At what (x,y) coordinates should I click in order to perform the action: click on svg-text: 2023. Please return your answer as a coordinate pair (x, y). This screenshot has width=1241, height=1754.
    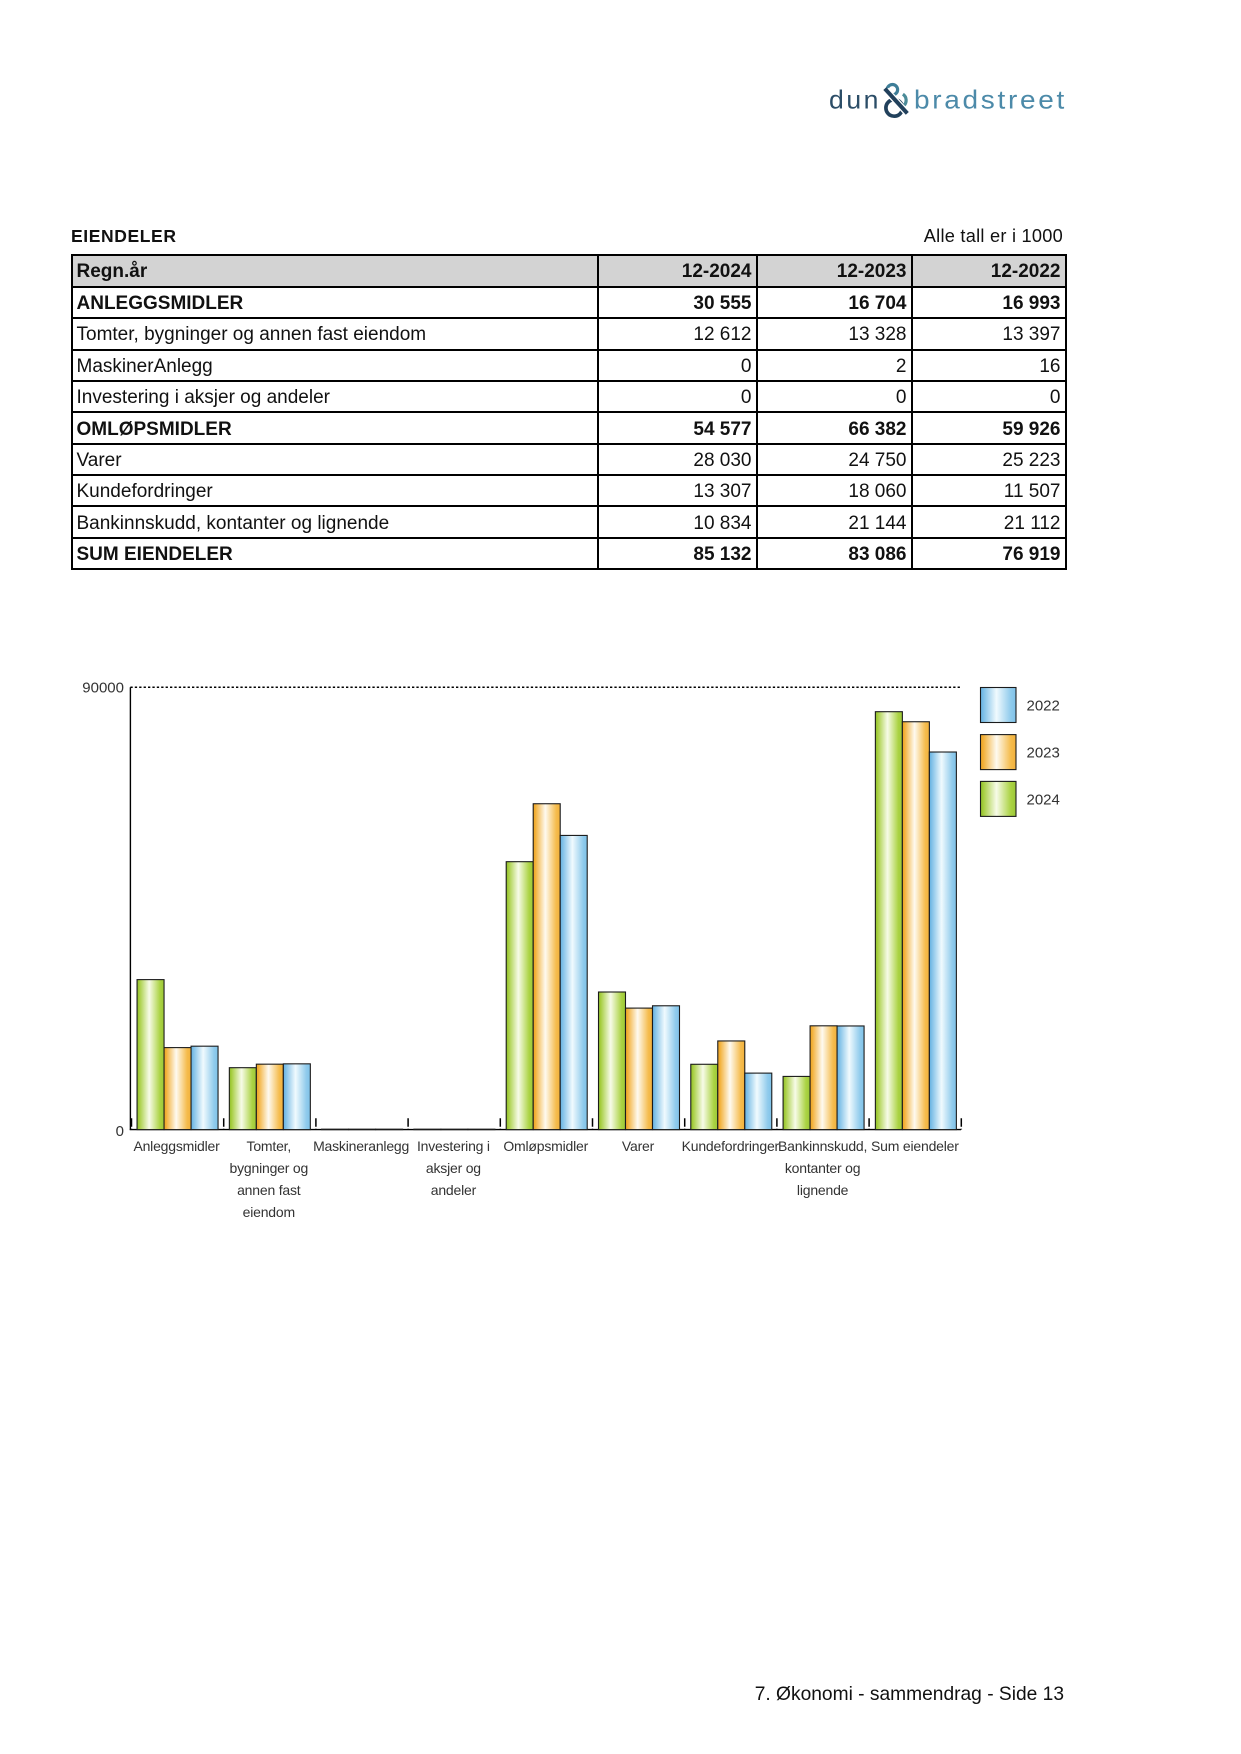
    Looking at the image, I should click on (1043, 753).